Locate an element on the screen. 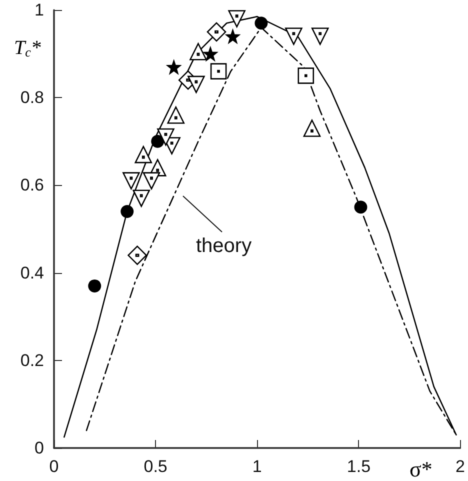  x-tick-label: 0.5 is located at coordinates (156, 466).